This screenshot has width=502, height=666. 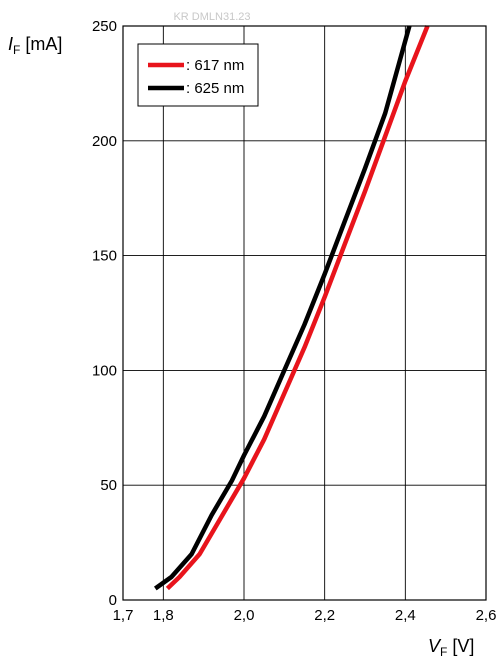 I want to click on x-tick-label: 1,7, so click(x=123, y=615).